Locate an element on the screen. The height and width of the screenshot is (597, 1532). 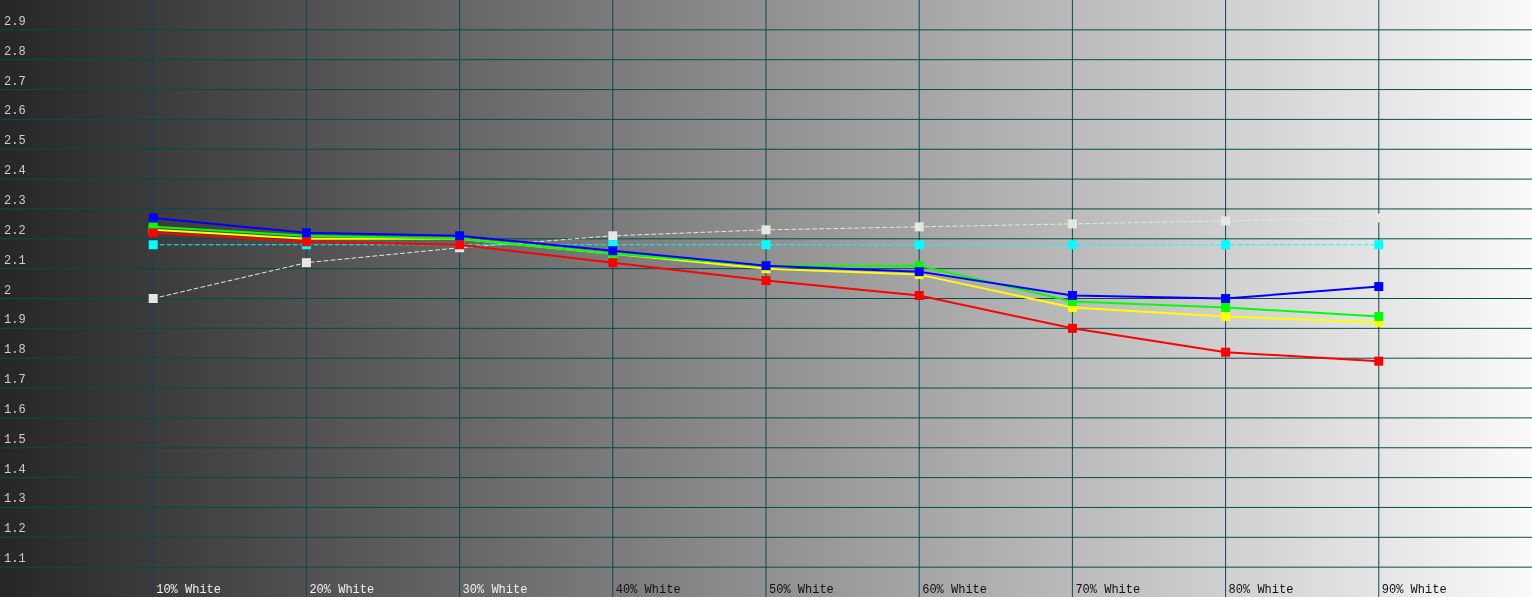
y-tick-label: 2.3 is located at coordinates (15, 200).